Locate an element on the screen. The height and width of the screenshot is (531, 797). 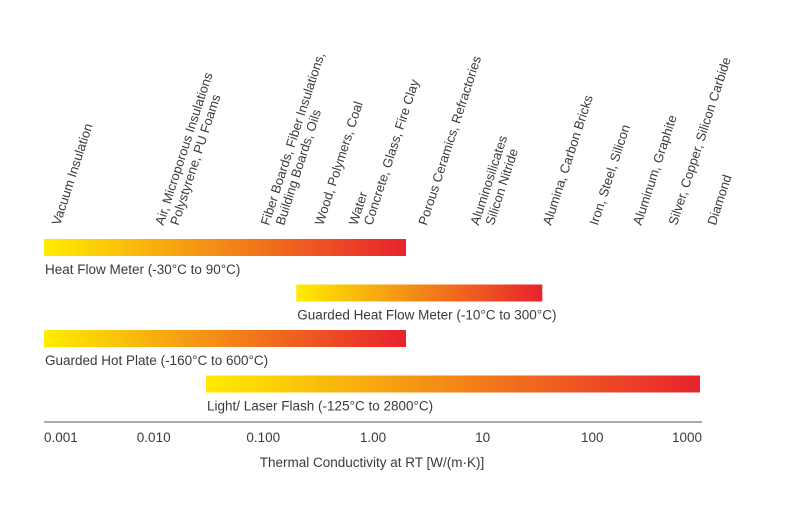
material-label: Diamond is located at coordinates (719, 200).